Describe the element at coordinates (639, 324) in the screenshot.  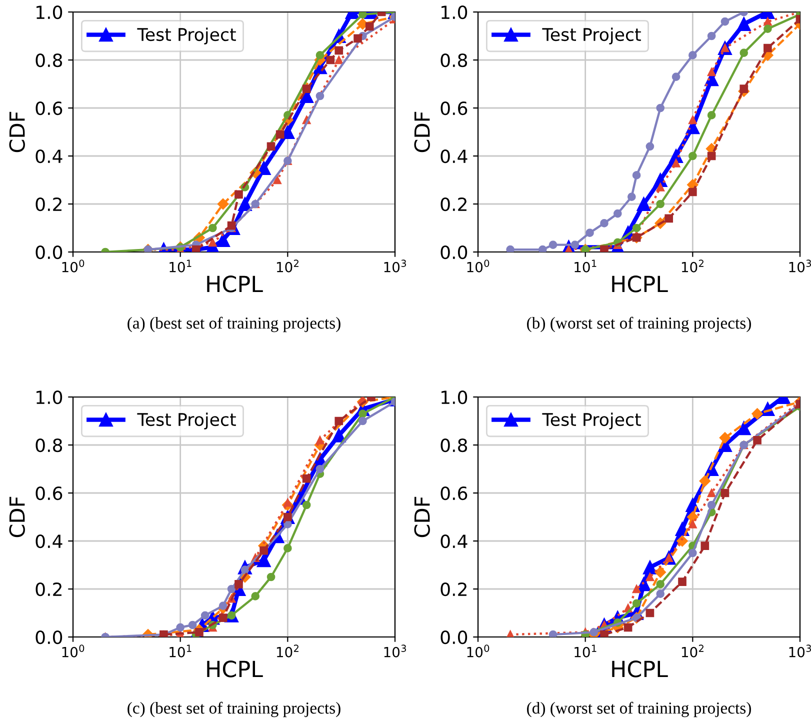
I see `text: (b) (worst set of training projects)` at that location.